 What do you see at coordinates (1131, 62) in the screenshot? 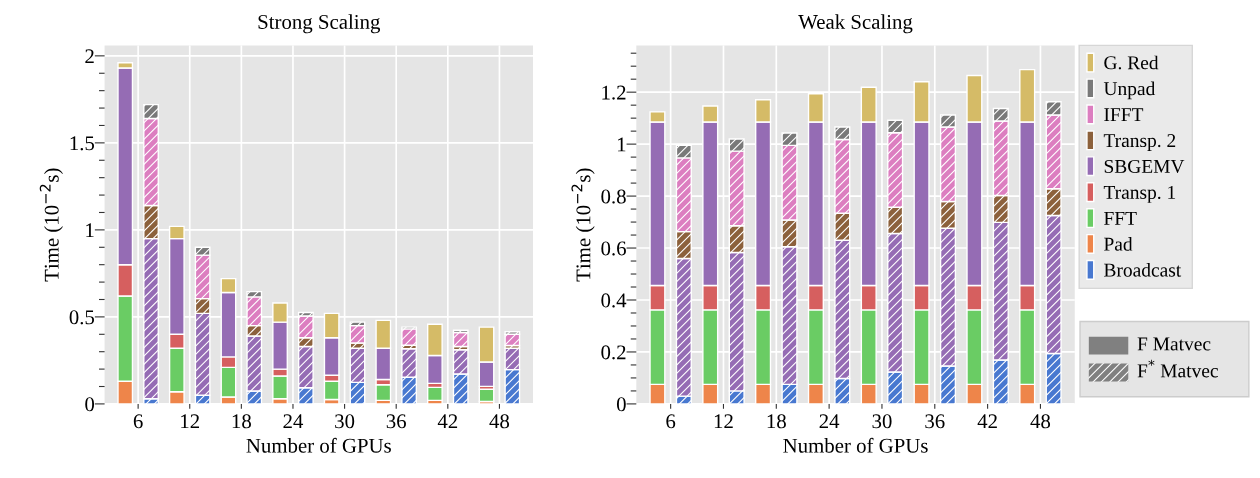
I see `legend-label: G. Red` at bounding box center [1131, 62].